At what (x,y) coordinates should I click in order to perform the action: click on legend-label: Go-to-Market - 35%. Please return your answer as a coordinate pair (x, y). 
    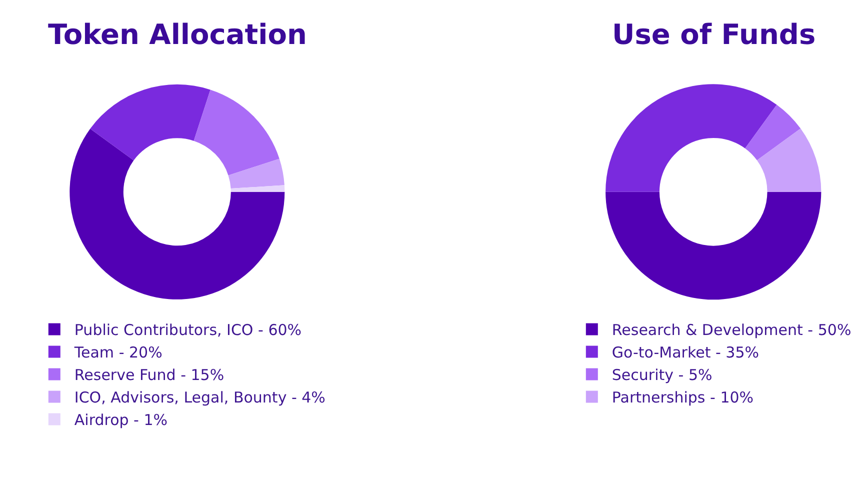
    Looking at the image, I should click on (685, 353).